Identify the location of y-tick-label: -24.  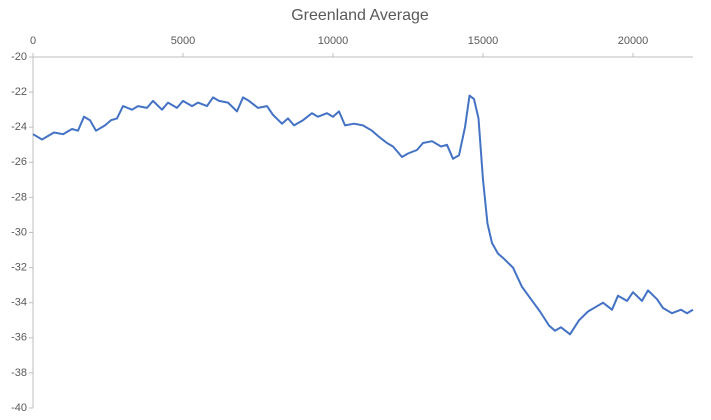
(19, 127).